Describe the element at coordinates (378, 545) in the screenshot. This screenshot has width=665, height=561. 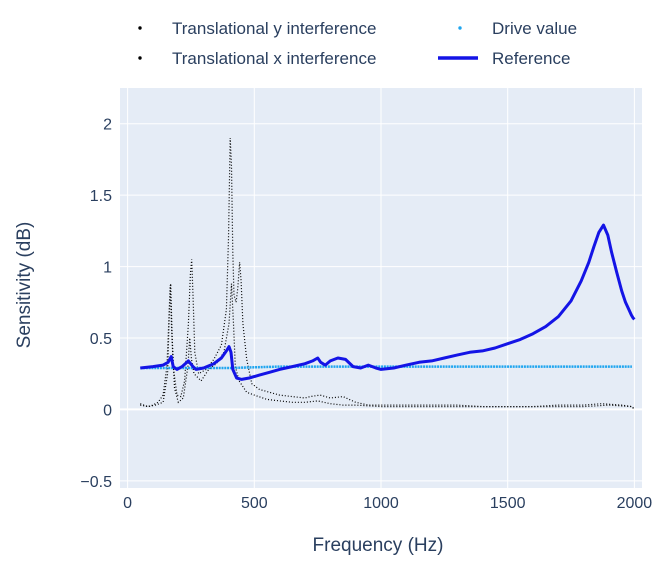
I see `x-axis-title: Frequency (Hz)` at that location.